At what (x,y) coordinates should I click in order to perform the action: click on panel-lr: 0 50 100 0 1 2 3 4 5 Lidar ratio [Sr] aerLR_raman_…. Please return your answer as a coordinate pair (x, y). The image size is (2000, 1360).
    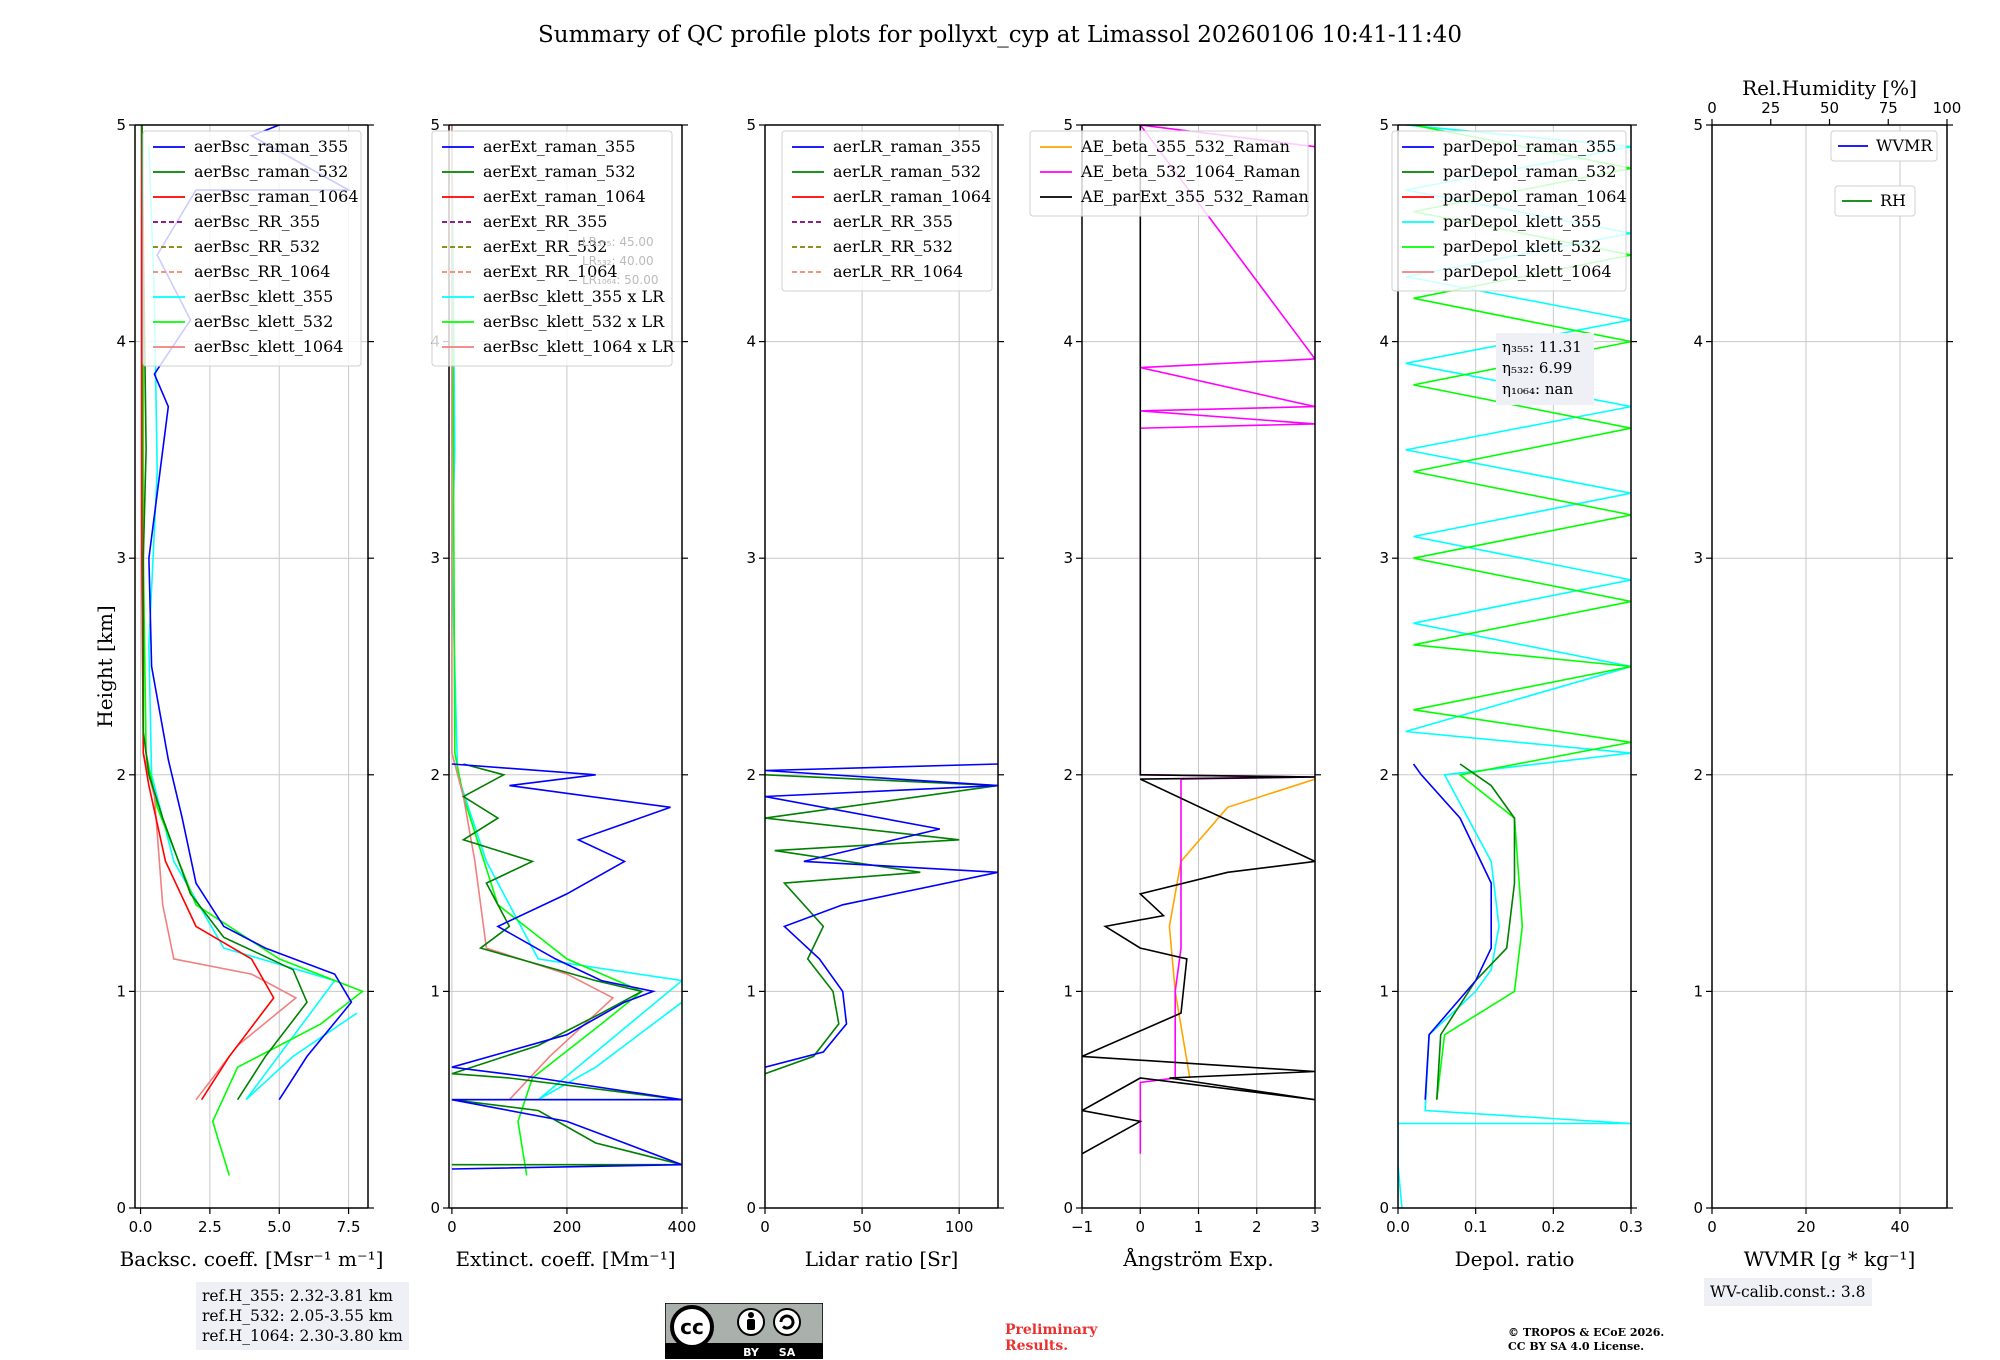
    Looking at the image, I should click on (875, 693).